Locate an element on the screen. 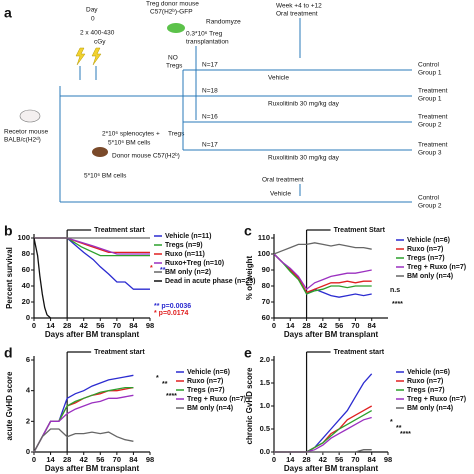  y-tick-label: 2 is located at coordinates (28, 420).